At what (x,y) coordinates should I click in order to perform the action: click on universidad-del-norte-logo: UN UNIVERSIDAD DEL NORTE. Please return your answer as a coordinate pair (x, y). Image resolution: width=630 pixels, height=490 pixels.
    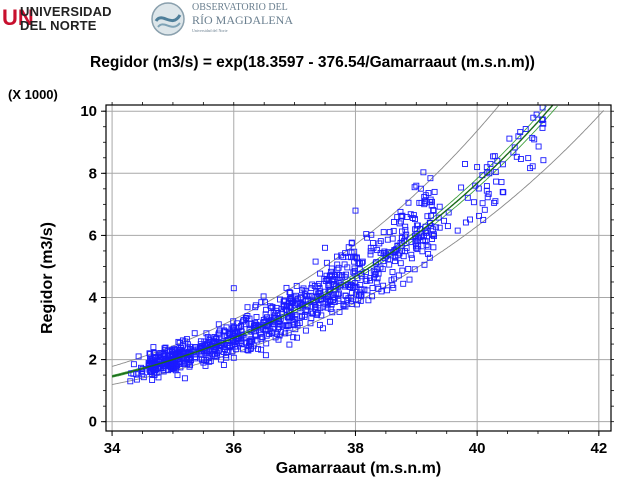
    Looking at the image, I should click on (72, 18).